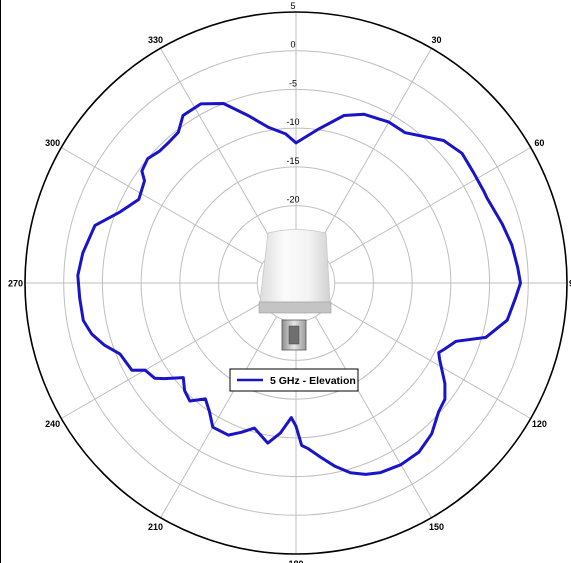 The image size is (571, 563). What do you see at coordinates (155, 40) in the screenshot?
I see `angle-tick-330: 330` at bounding box center [155, 40].